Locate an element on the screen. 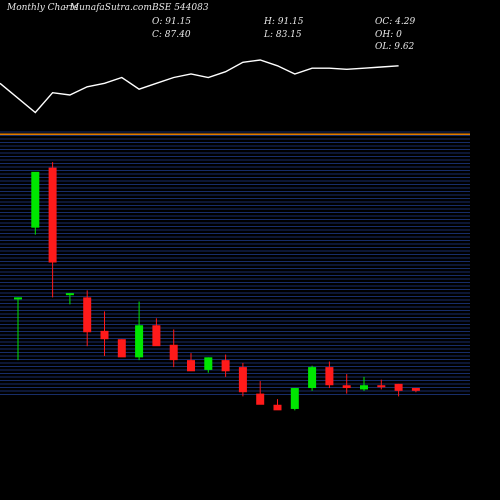  oc-value: OC: 4.29 is located at coordinates (395, 22).